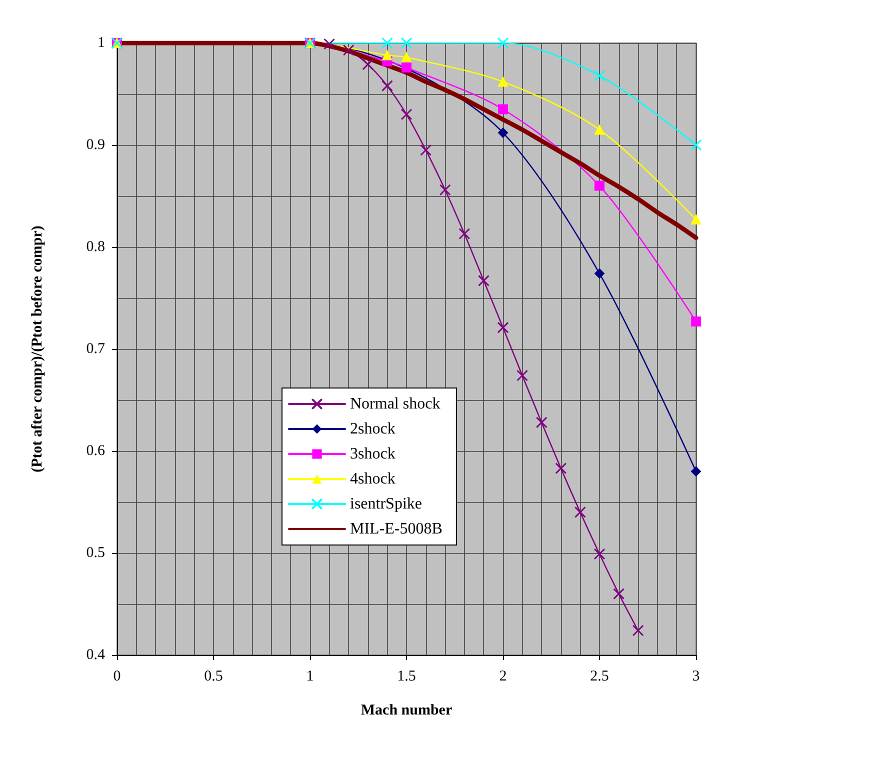 The width and height of the screenshot is (896, 767). Describe the element at coordinates (599, 676) in the screenshot. I see `x-tick-label: 2.5` at that location.